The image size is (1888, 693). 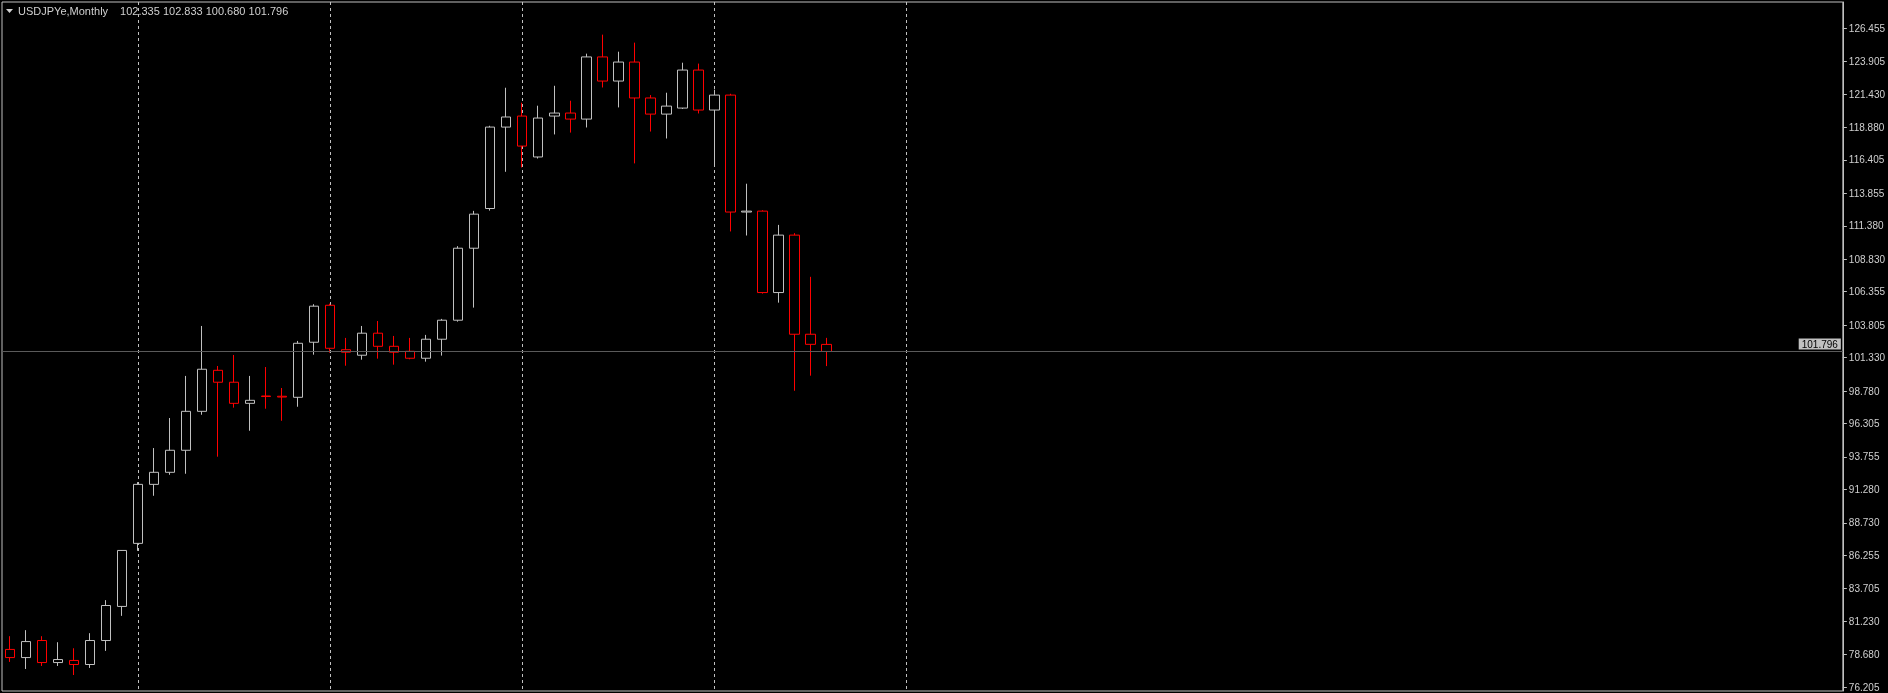 I want to click on y-tick-label: 121.430, so click(x=1867, y=94).